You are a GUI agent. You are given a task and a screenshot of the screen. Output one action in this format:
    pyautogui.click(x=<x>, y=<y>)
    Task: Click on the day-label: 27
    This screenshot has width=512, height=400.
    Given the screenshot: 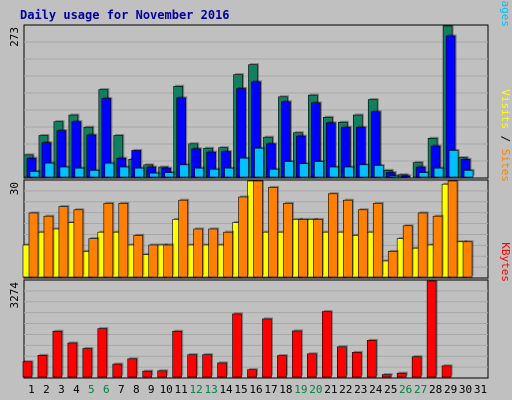 What is the action you would take?
    pyautogui.click(x=420, y=389)
    